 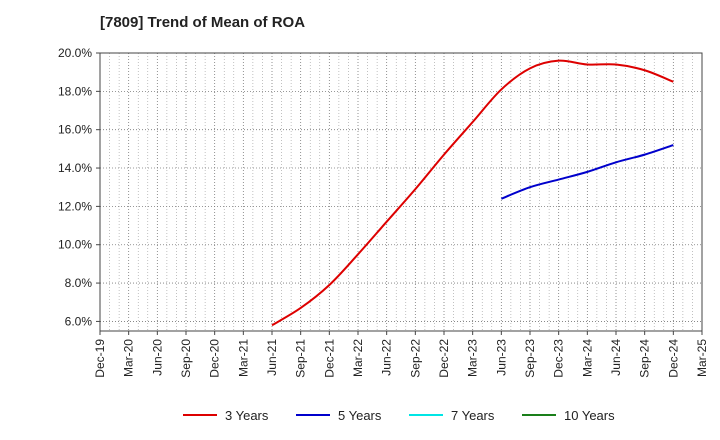 I want to click on y-tick-label: 6.0%, so click(x=79, y=321).